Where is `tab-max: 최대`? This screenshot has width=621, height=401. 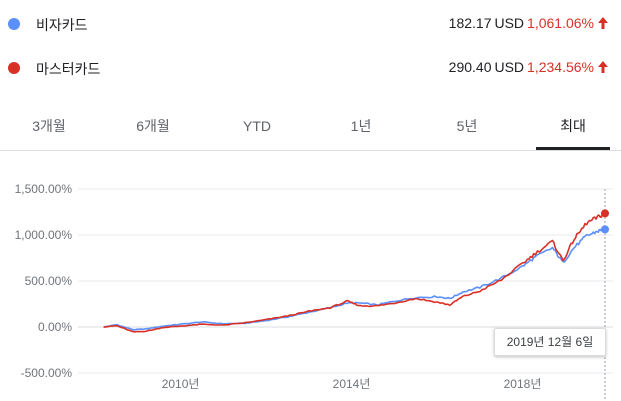
tab-max: 최대 is located at coordinates (573, 126).